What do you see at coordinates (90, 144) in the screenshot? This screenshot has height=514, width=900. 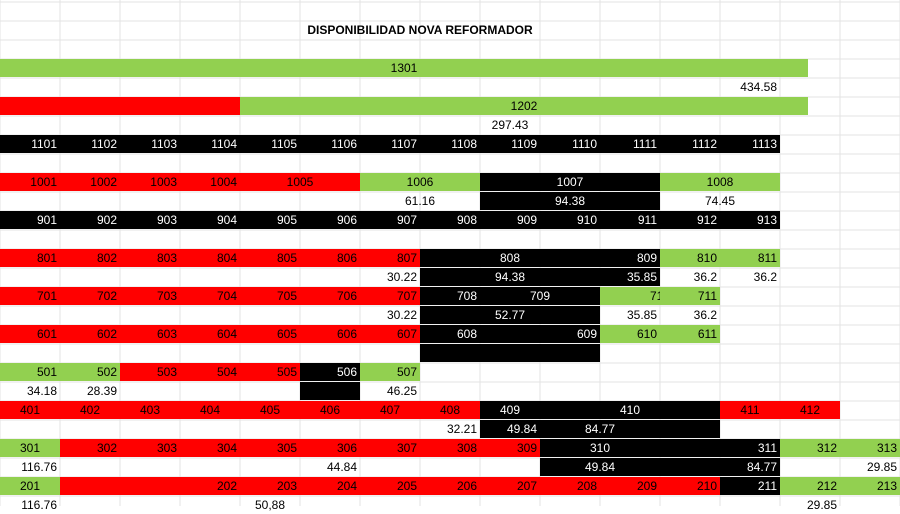 I see `unit-1102: 1102` at bounding box center [90, 144].